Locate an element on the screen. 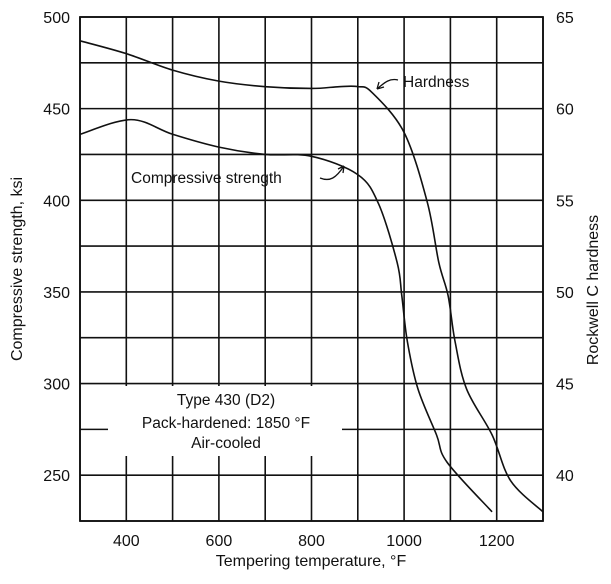 The width and height of the screenshot is (611, 584). annotation-line-1: Type 430 (D2) is located at coordinates (226, 400).